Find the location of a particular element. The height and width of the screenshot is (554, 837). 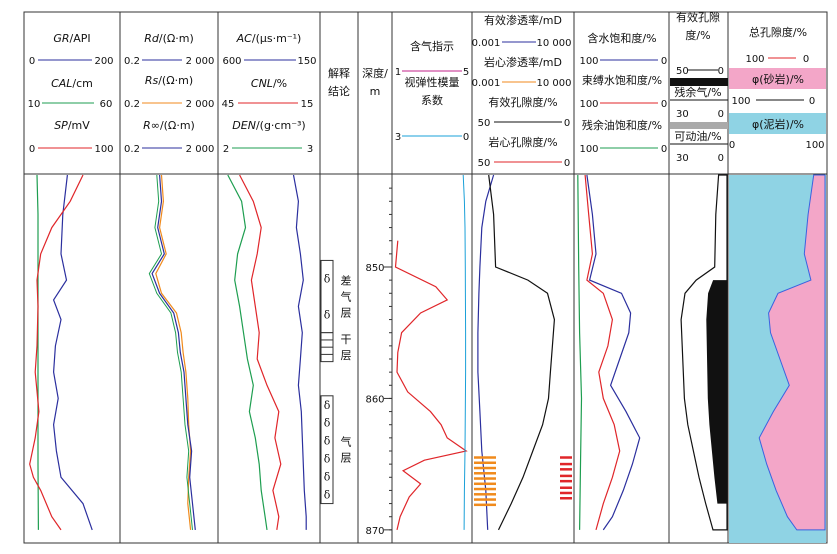

rs-curve is located at coordinates (173, 352).